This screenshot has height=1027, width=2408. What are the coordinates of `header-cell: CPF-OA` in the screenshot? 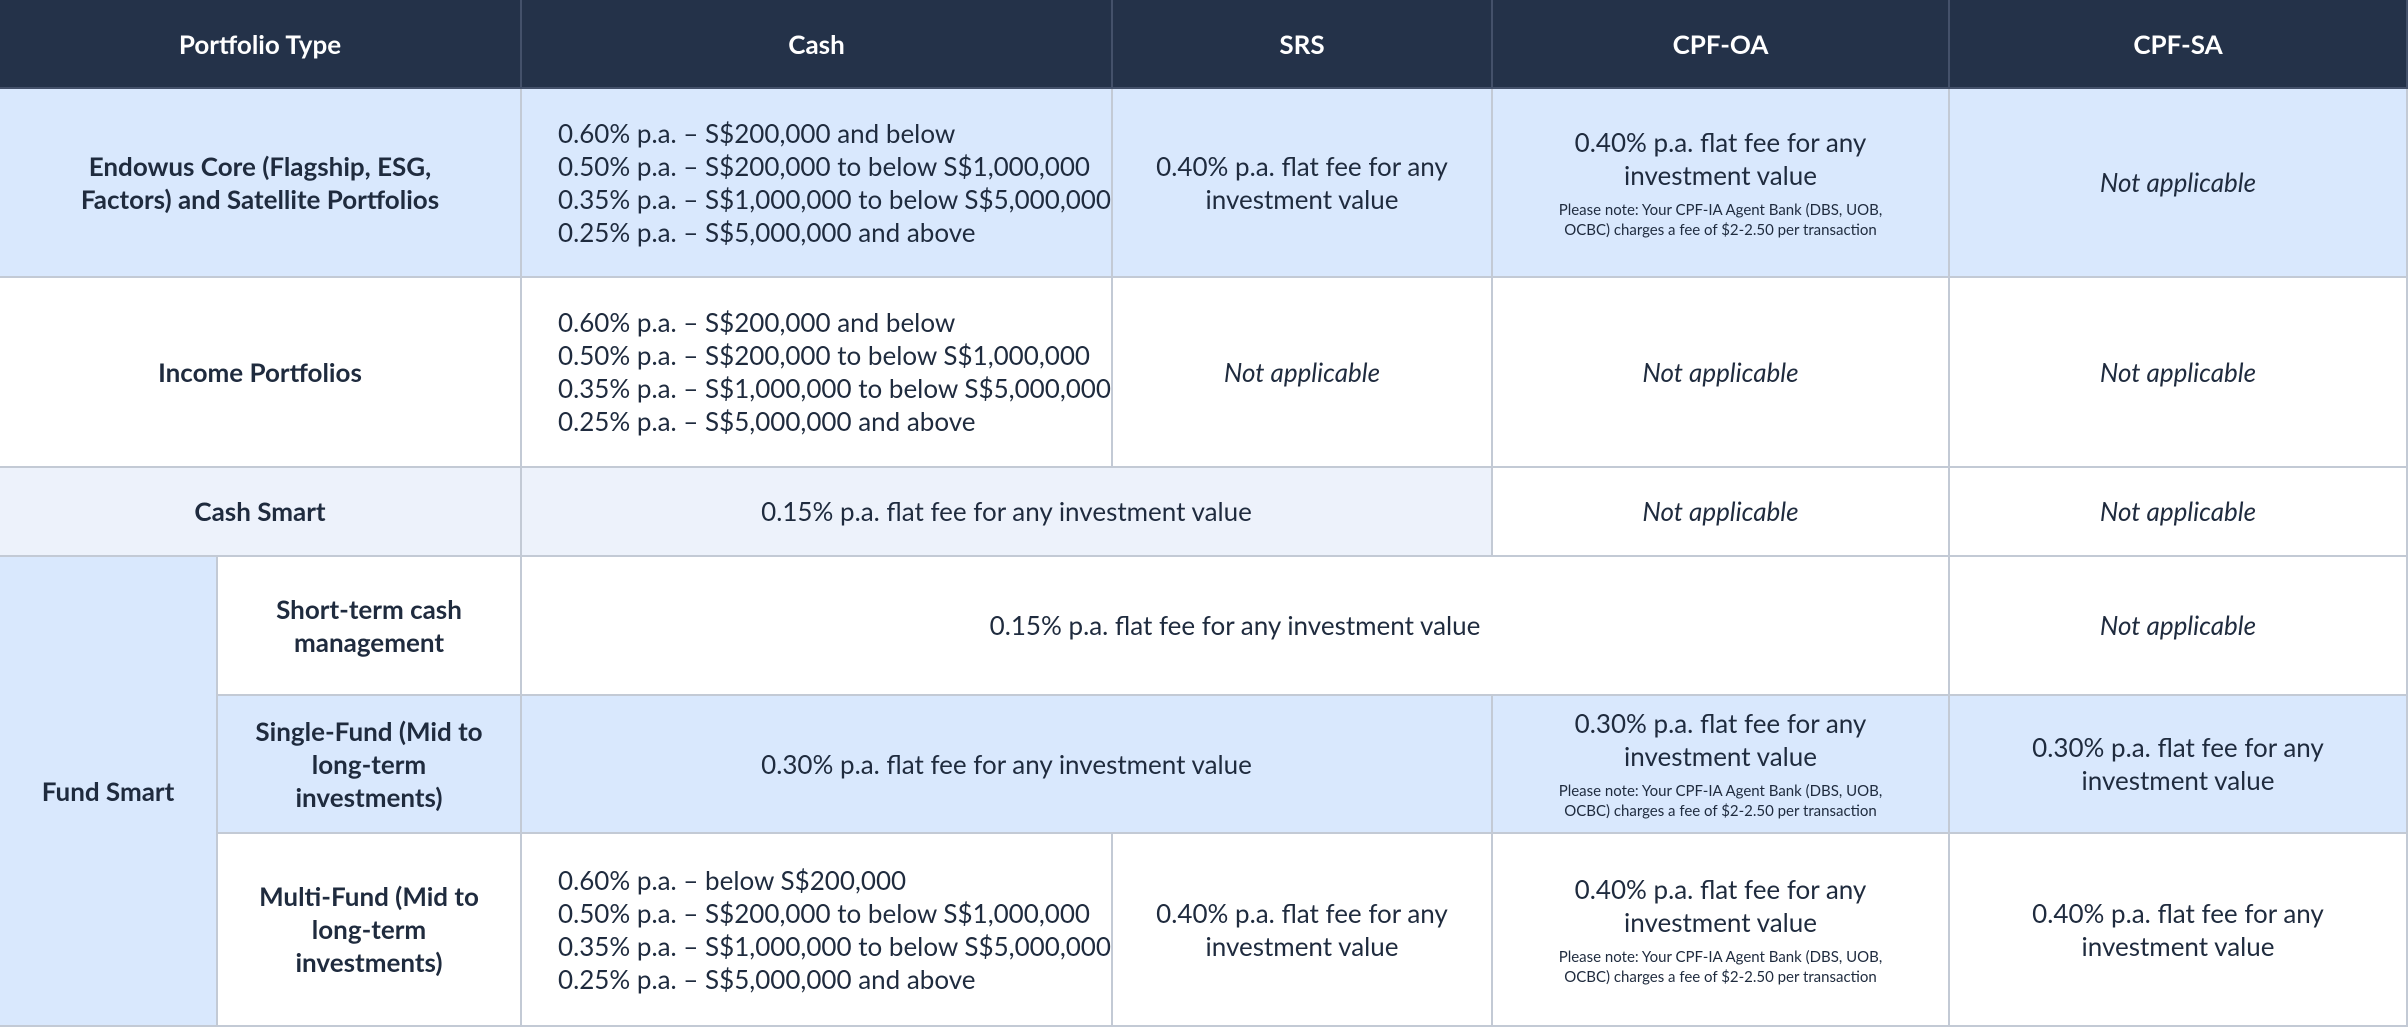 It's located at (1721, 44).